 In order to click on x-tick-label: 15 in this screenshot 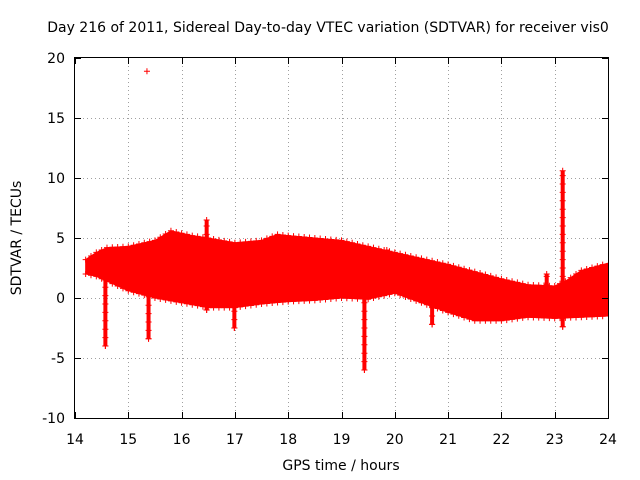, I will do `click(128, 440)`.